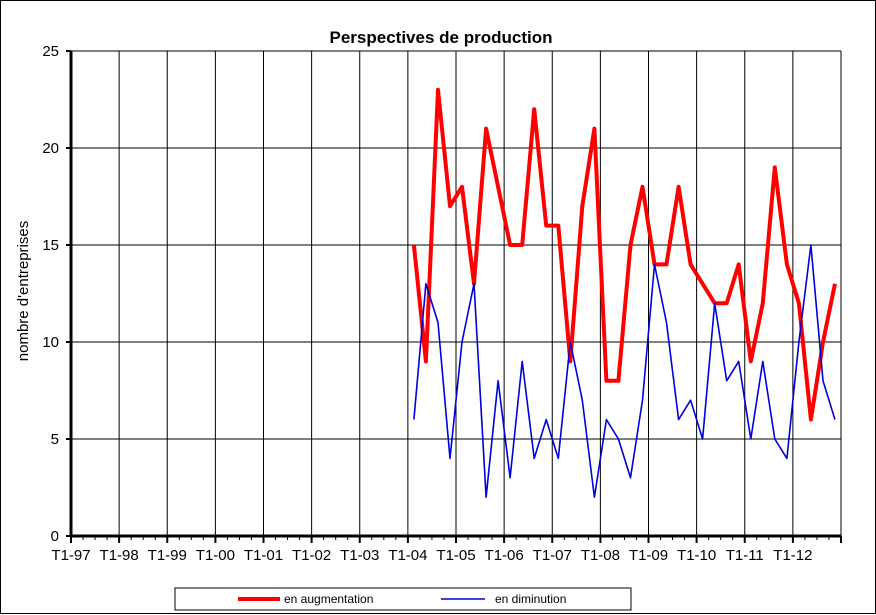 This screenshot has width=876, height=615. Describe the element at coordinates (359, 555) in the screenshot. I see `x-tick-label: T1-03` at that location.